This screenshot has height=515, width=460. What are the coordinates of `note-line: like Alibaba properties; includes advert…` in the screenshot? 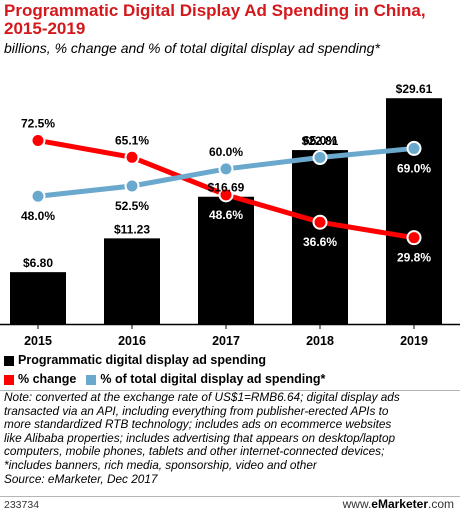 It's located at (200, 437).